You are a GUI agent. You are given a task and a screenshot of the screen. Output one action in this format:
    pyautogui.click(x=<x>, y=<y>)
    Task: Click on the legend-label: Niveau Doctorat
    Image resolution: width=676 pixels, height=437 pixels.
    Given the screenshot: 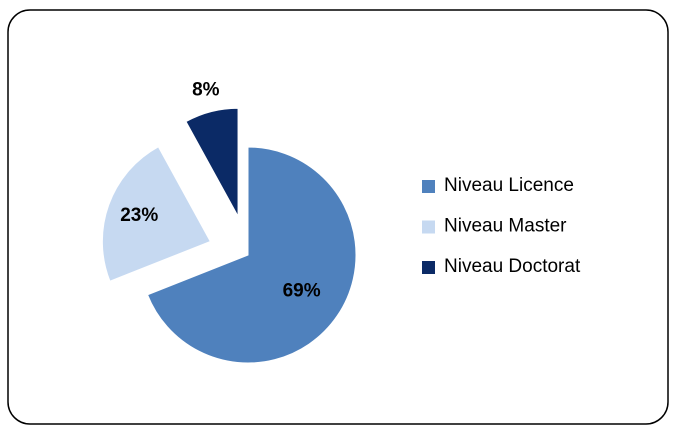 What is the action you would take?
    pyautogui.click(x=512, y=266)
    